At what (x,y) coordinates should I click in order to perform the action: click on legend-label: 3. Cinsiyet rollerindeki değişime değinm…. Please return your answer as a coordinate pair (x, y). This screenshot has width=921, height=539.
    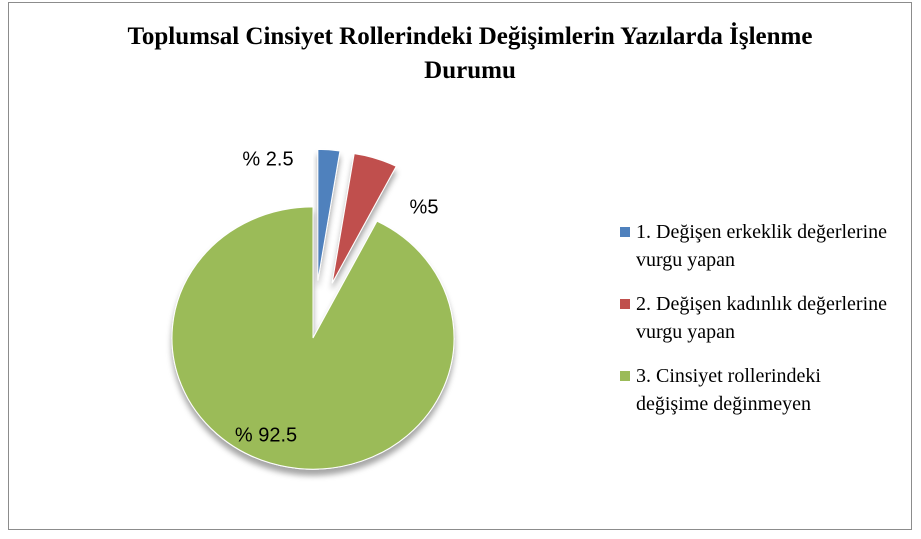
    Looking at the image, I should click on (728, 390).